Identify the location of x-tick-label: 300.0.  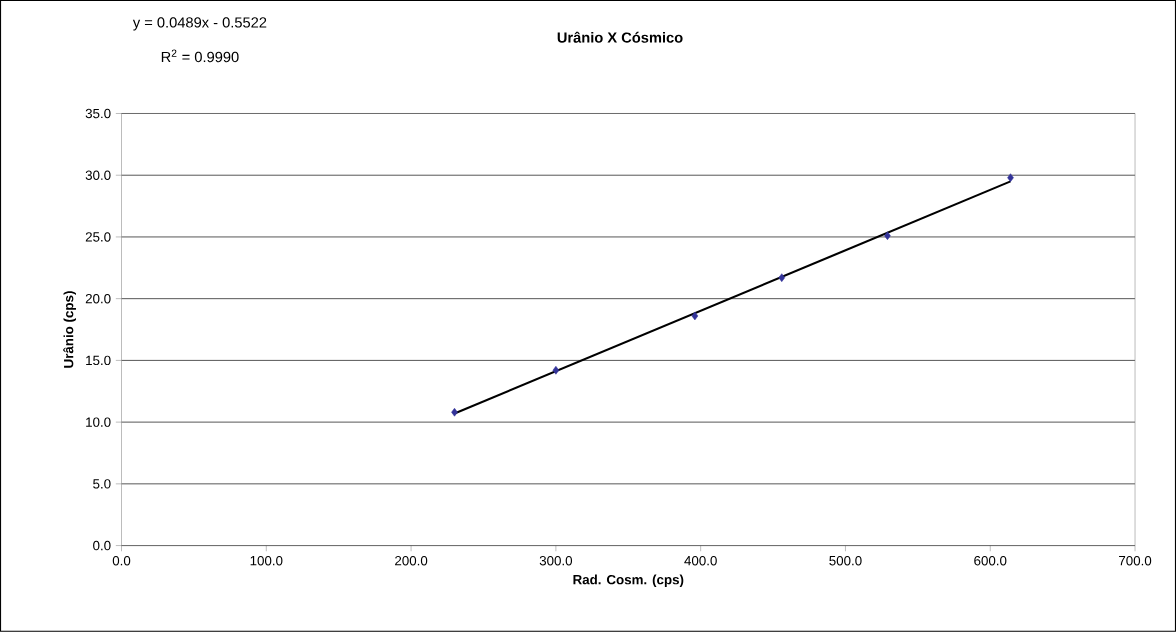
(556, 561).